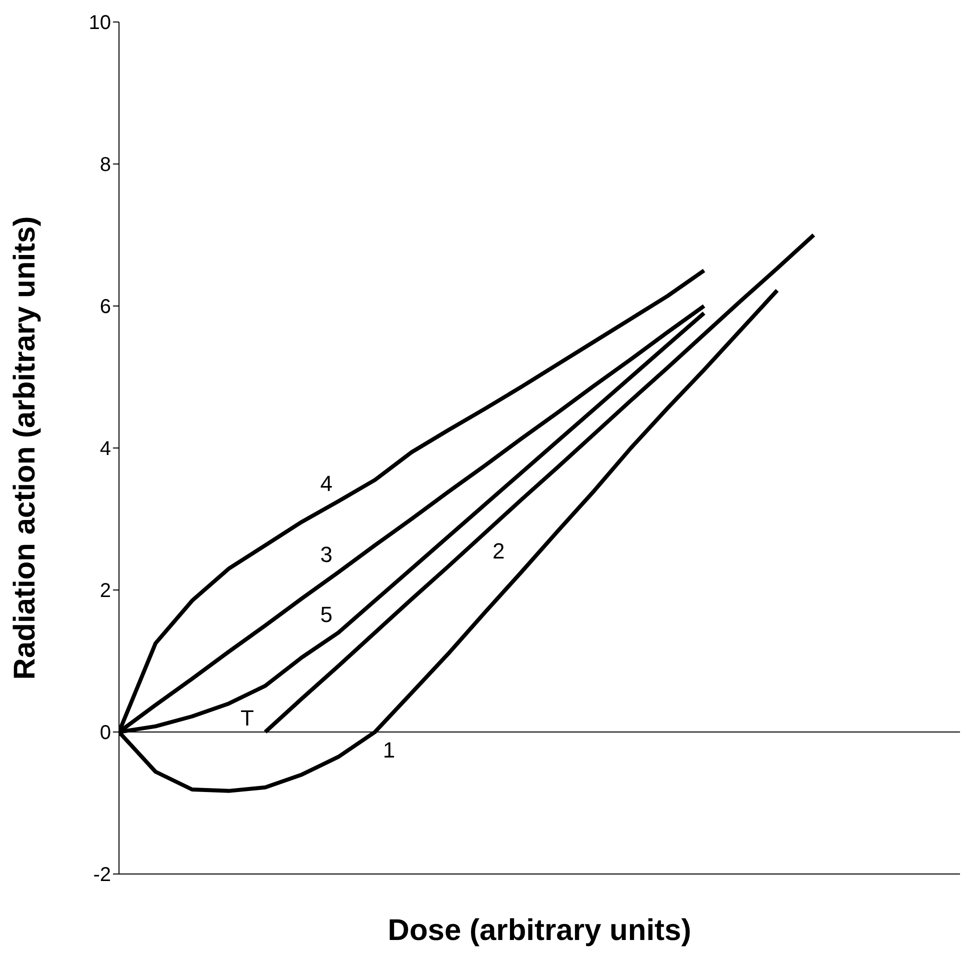  What do you see at coordinates (105, 733) in the screenshot?
I see `y-tick-label: 0` at bounding box center [105, 733].